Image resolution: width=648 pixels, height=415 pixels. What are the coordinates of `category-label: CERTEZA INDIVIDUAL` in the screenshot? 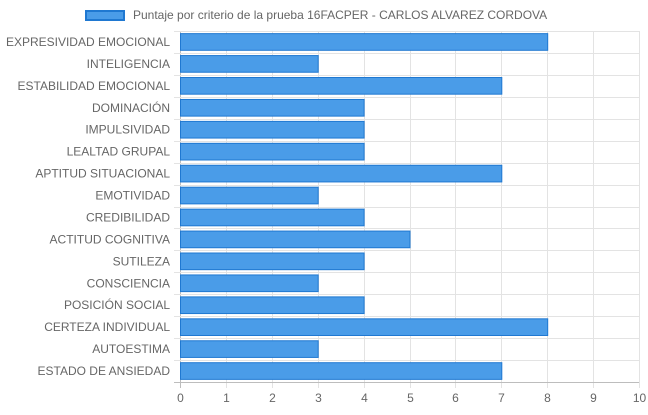 It's located at (107, 327).